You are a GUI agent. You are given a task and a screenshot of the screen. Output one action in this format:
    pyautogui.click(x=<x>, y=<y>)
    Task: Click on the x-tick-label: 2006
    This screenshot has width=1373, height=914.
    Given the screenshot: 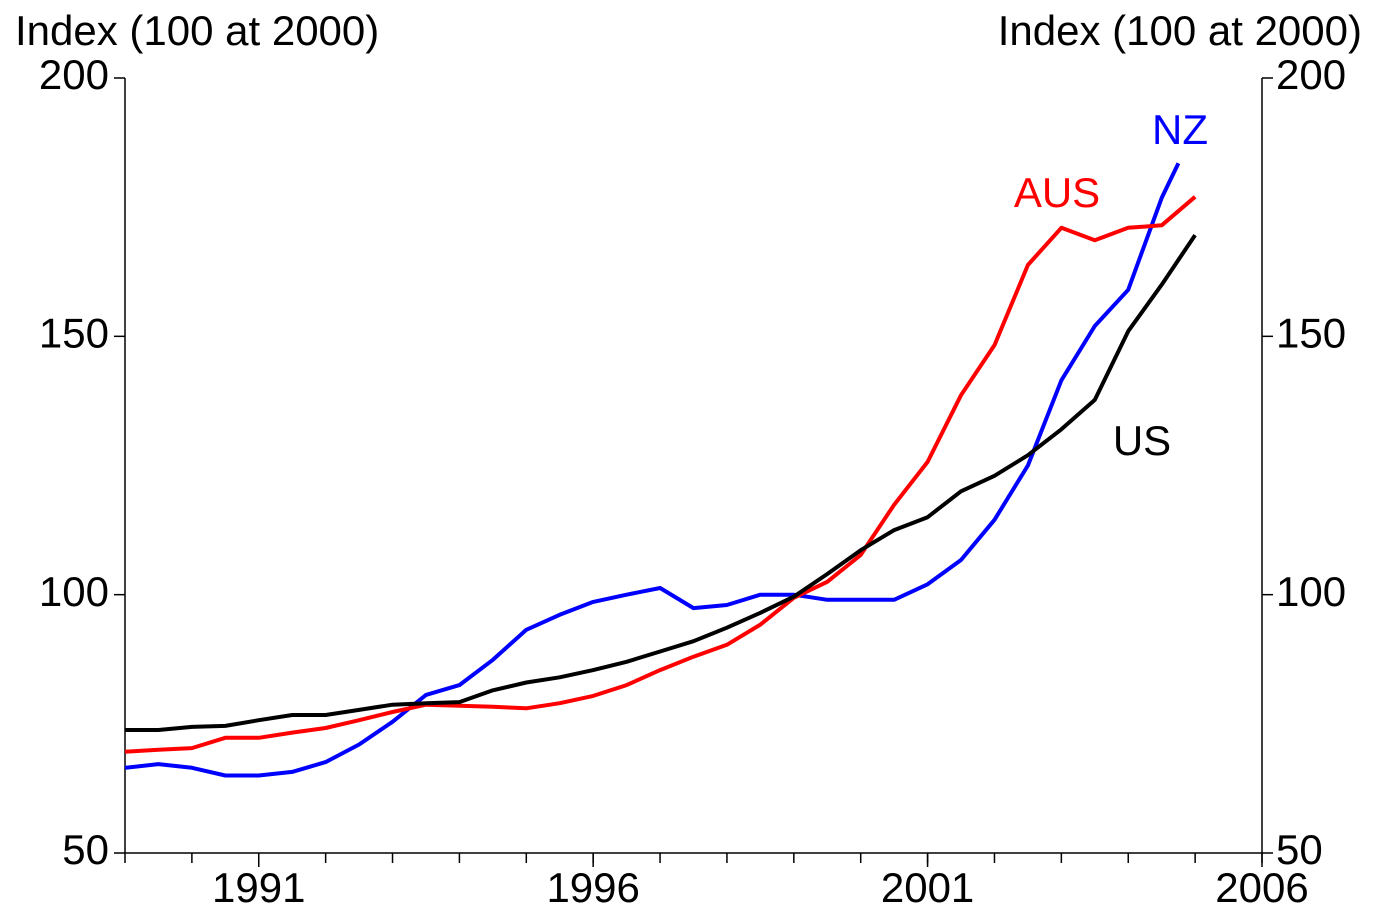 What is the action you would take?
    pyautogui.click(x=1261, y=887)
    